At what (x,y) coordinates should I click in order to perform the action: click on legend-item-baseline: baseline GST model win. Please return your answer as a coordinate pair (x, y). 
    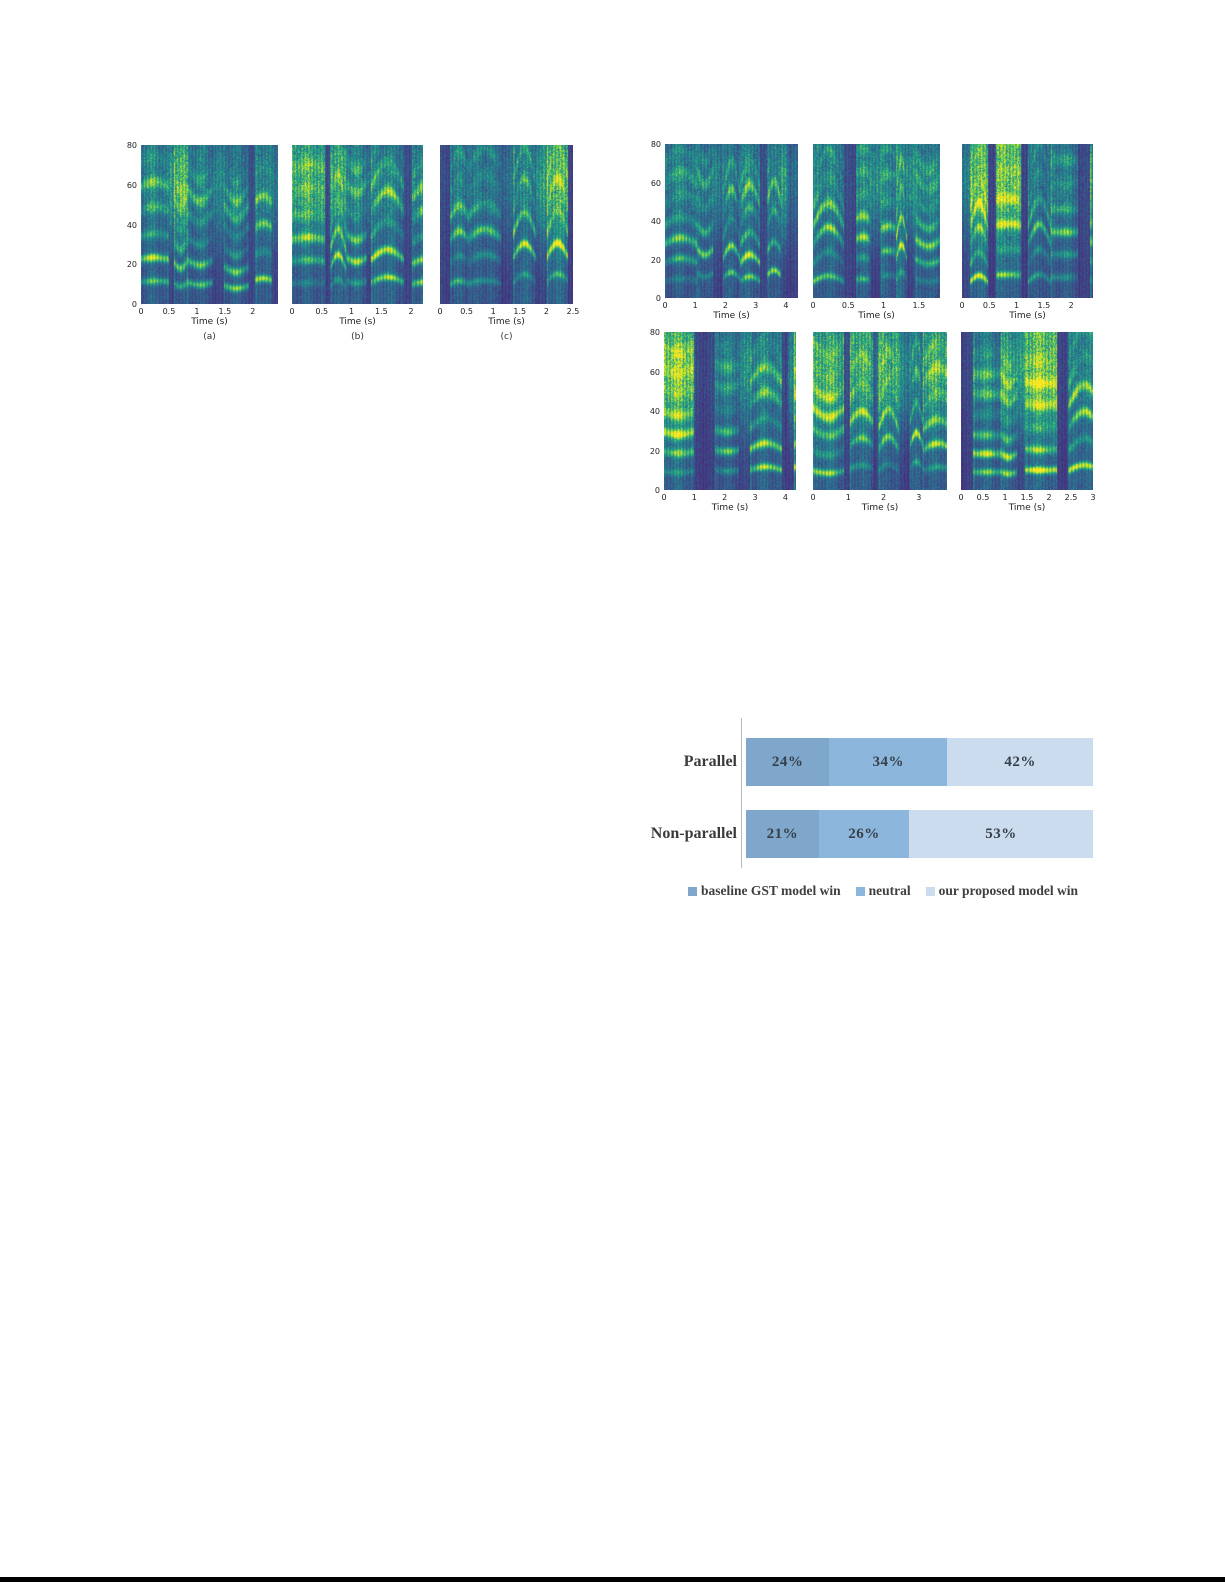
    Looking at the image, I should click on (764, 891).